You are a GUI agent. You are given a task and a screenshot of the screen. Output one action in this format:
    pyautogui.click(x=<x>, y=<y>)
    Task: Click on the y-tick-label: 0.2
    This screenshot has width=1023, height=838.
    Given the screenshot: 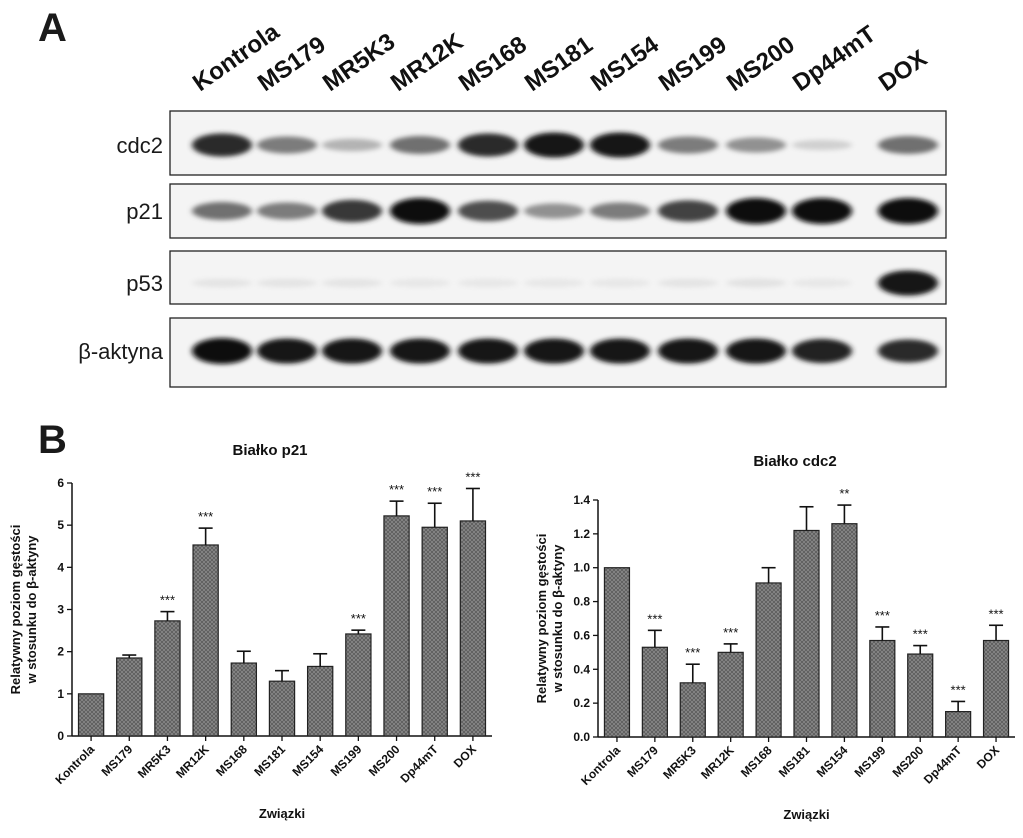 What is the action you would take?
    pyautogui.click(x=581, y=703)
    